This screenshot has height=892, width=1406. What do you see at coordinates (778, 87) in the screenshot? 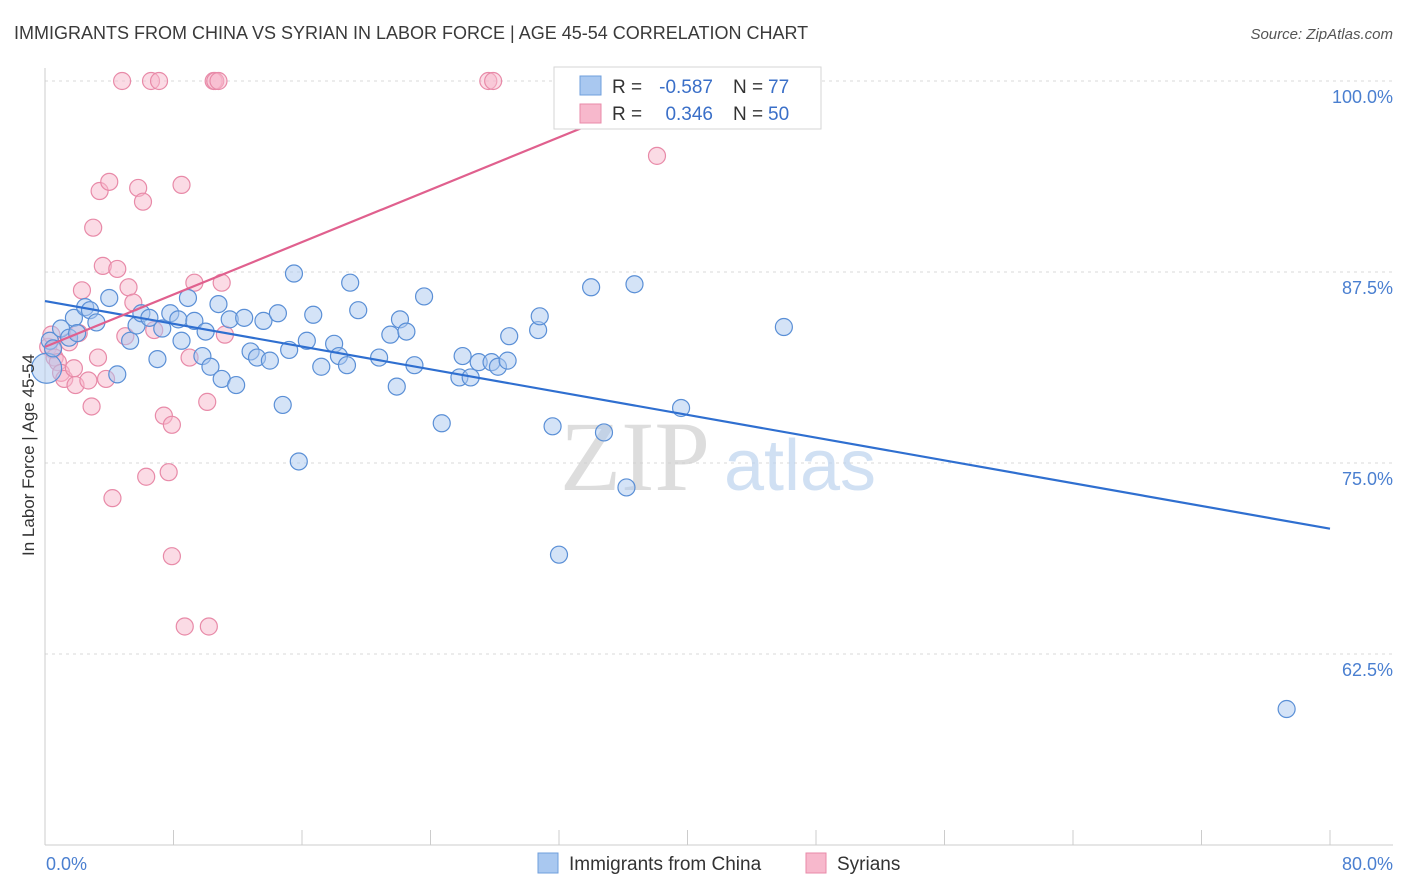
I see `legend-n-value-china: 77` at bounding box center [778, 87].